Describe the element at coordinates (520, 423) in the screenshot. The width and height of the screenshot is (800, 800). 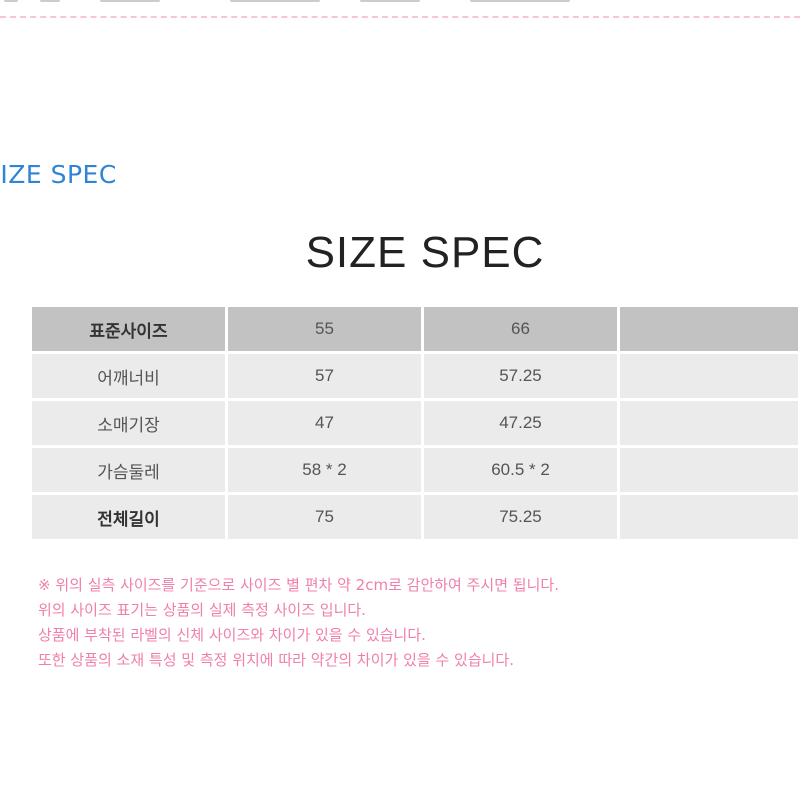
I see `table-cell: 47.25` at that location.